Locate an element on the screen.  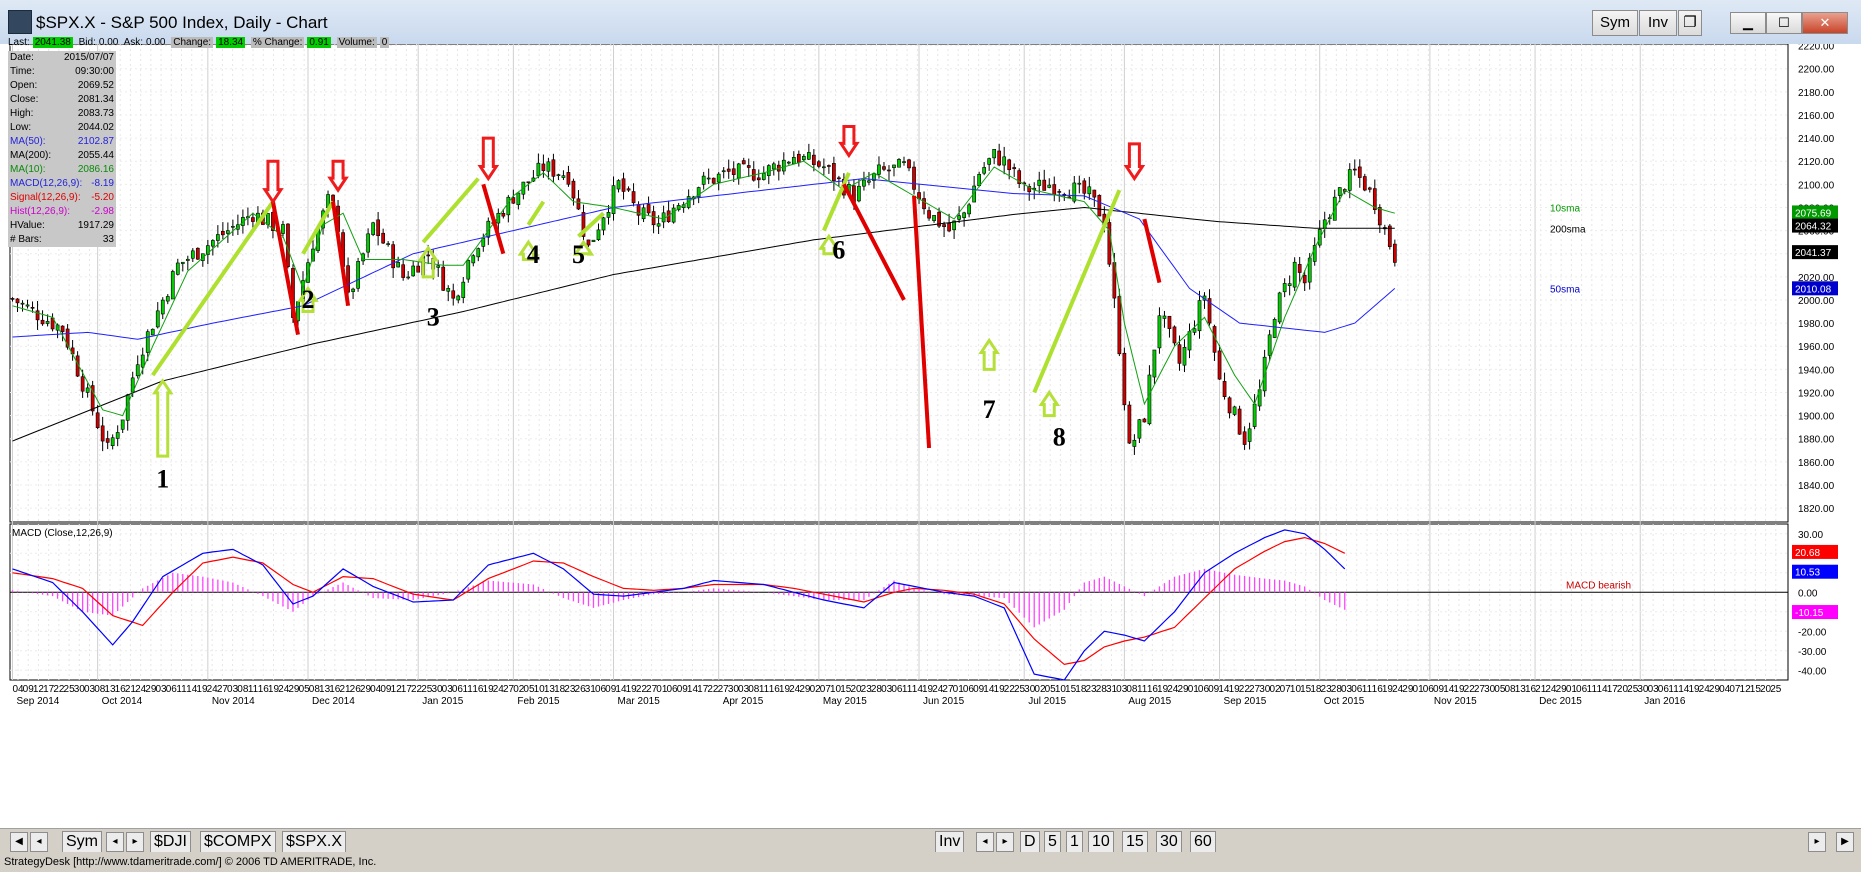
y-tick-label: 1900.00 is located at coordinates (1816, 417).